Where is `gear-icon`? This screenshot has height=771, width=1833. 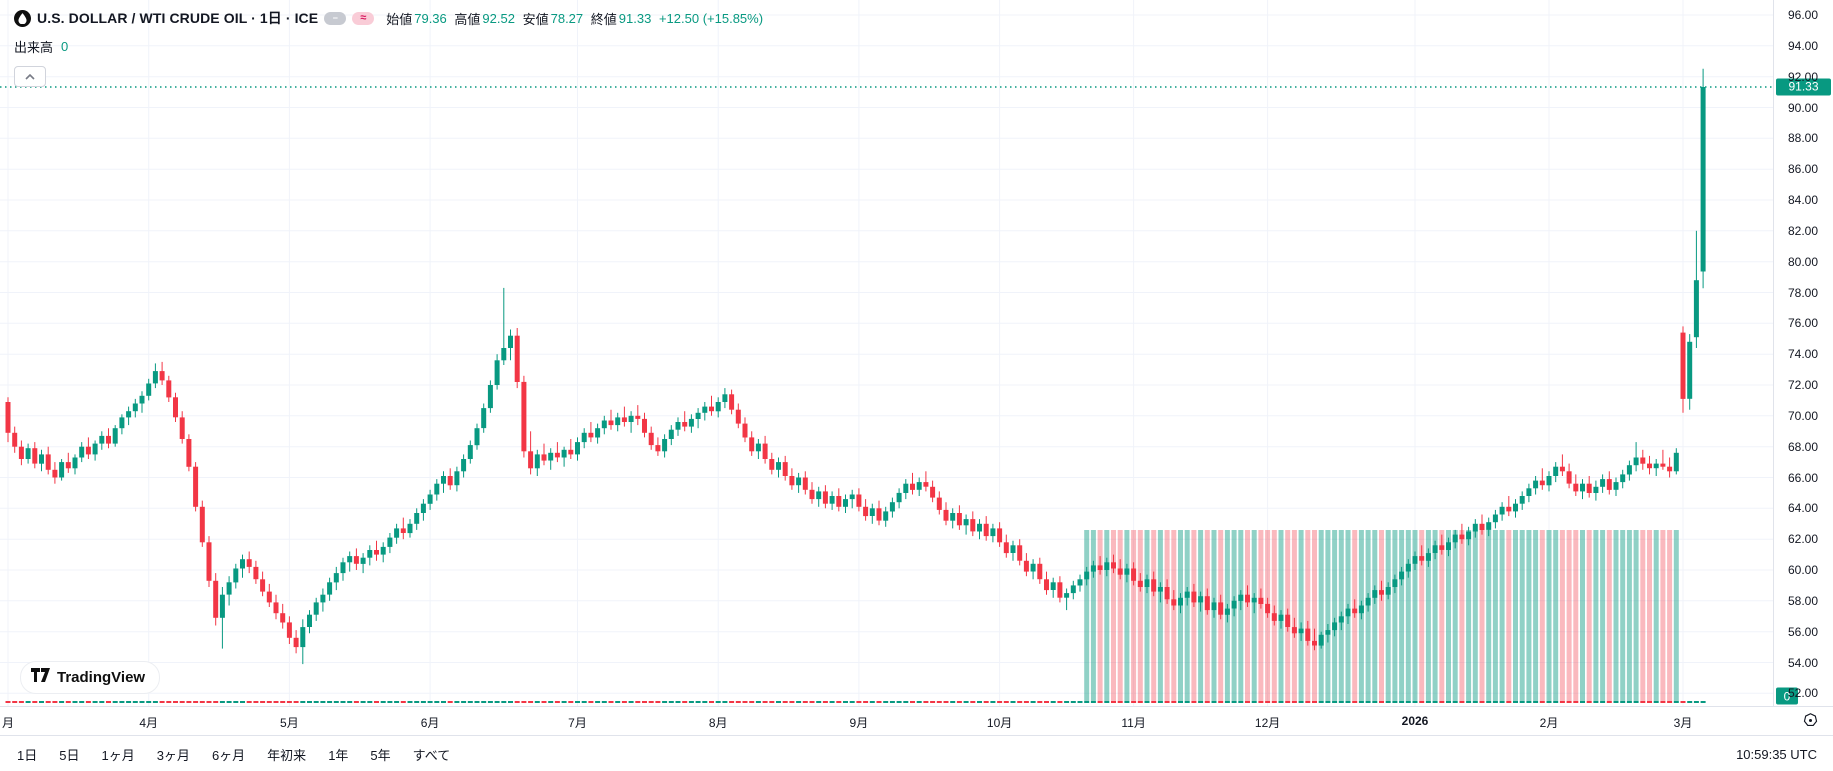 gear-icon is located at coordinates (1810, 722).